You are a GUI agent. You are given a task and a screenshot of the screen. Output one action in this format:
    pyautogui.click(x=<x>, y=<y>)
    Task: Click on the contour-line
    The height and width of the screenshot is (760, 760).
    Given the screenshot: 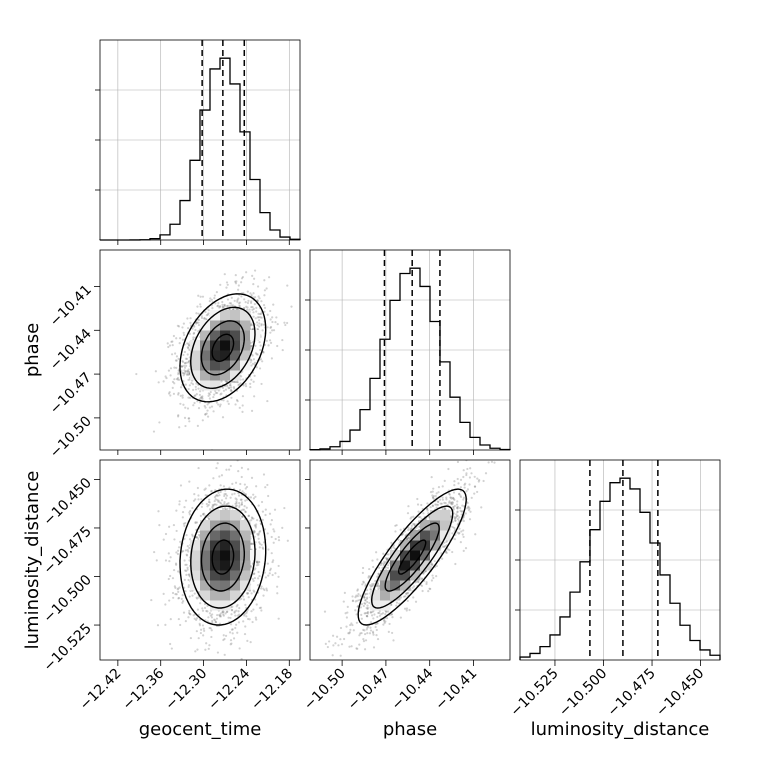 What is the action you would take?
    pyautogui.click(x=223, y=348)
    